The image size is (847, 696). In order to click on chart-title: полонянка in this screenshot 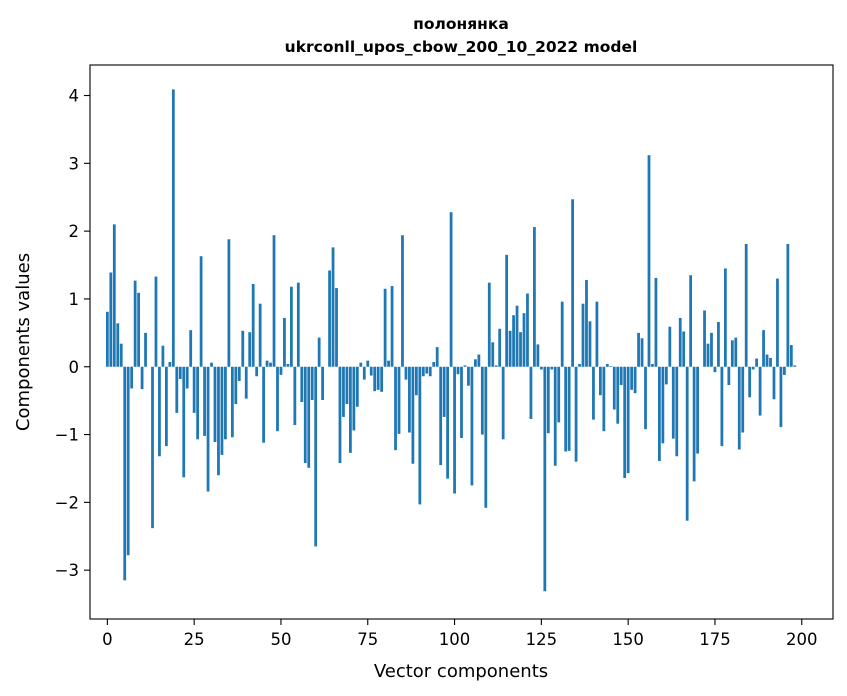, I will do `click(461, 24)`.